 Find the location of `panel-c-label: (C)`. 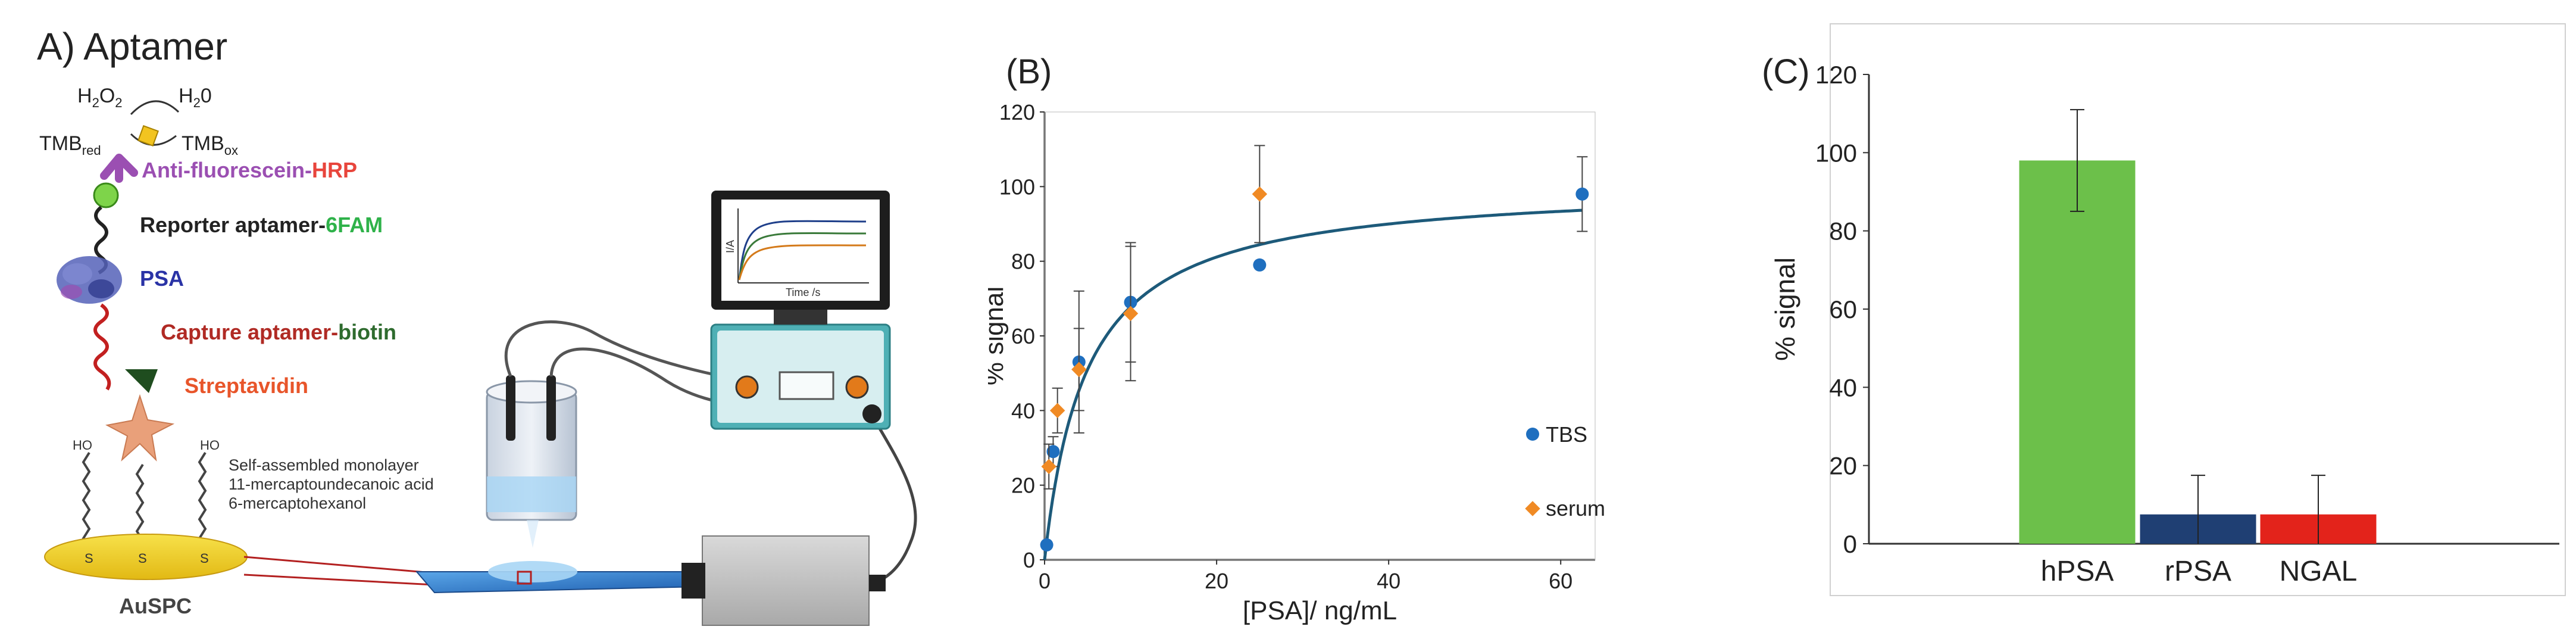

panel-c-label: (C) is located at coordinates (1786, 71).